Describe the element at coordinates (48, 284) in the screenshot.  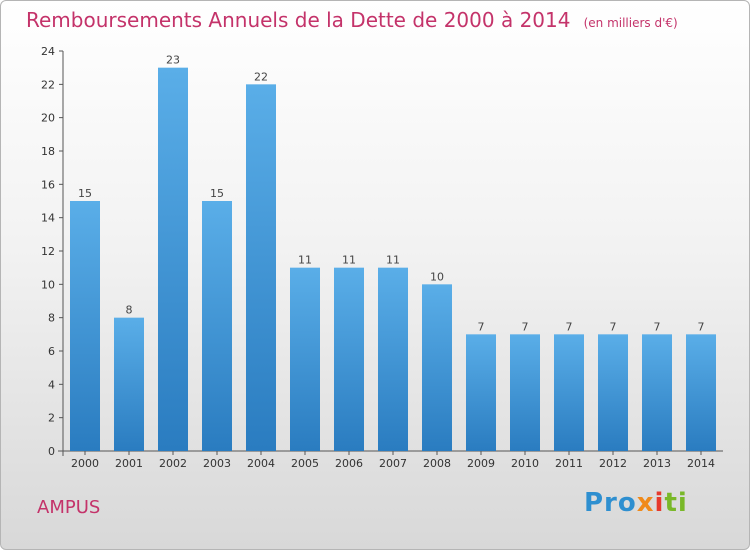
I see `y-tick-label: 10` at that location.